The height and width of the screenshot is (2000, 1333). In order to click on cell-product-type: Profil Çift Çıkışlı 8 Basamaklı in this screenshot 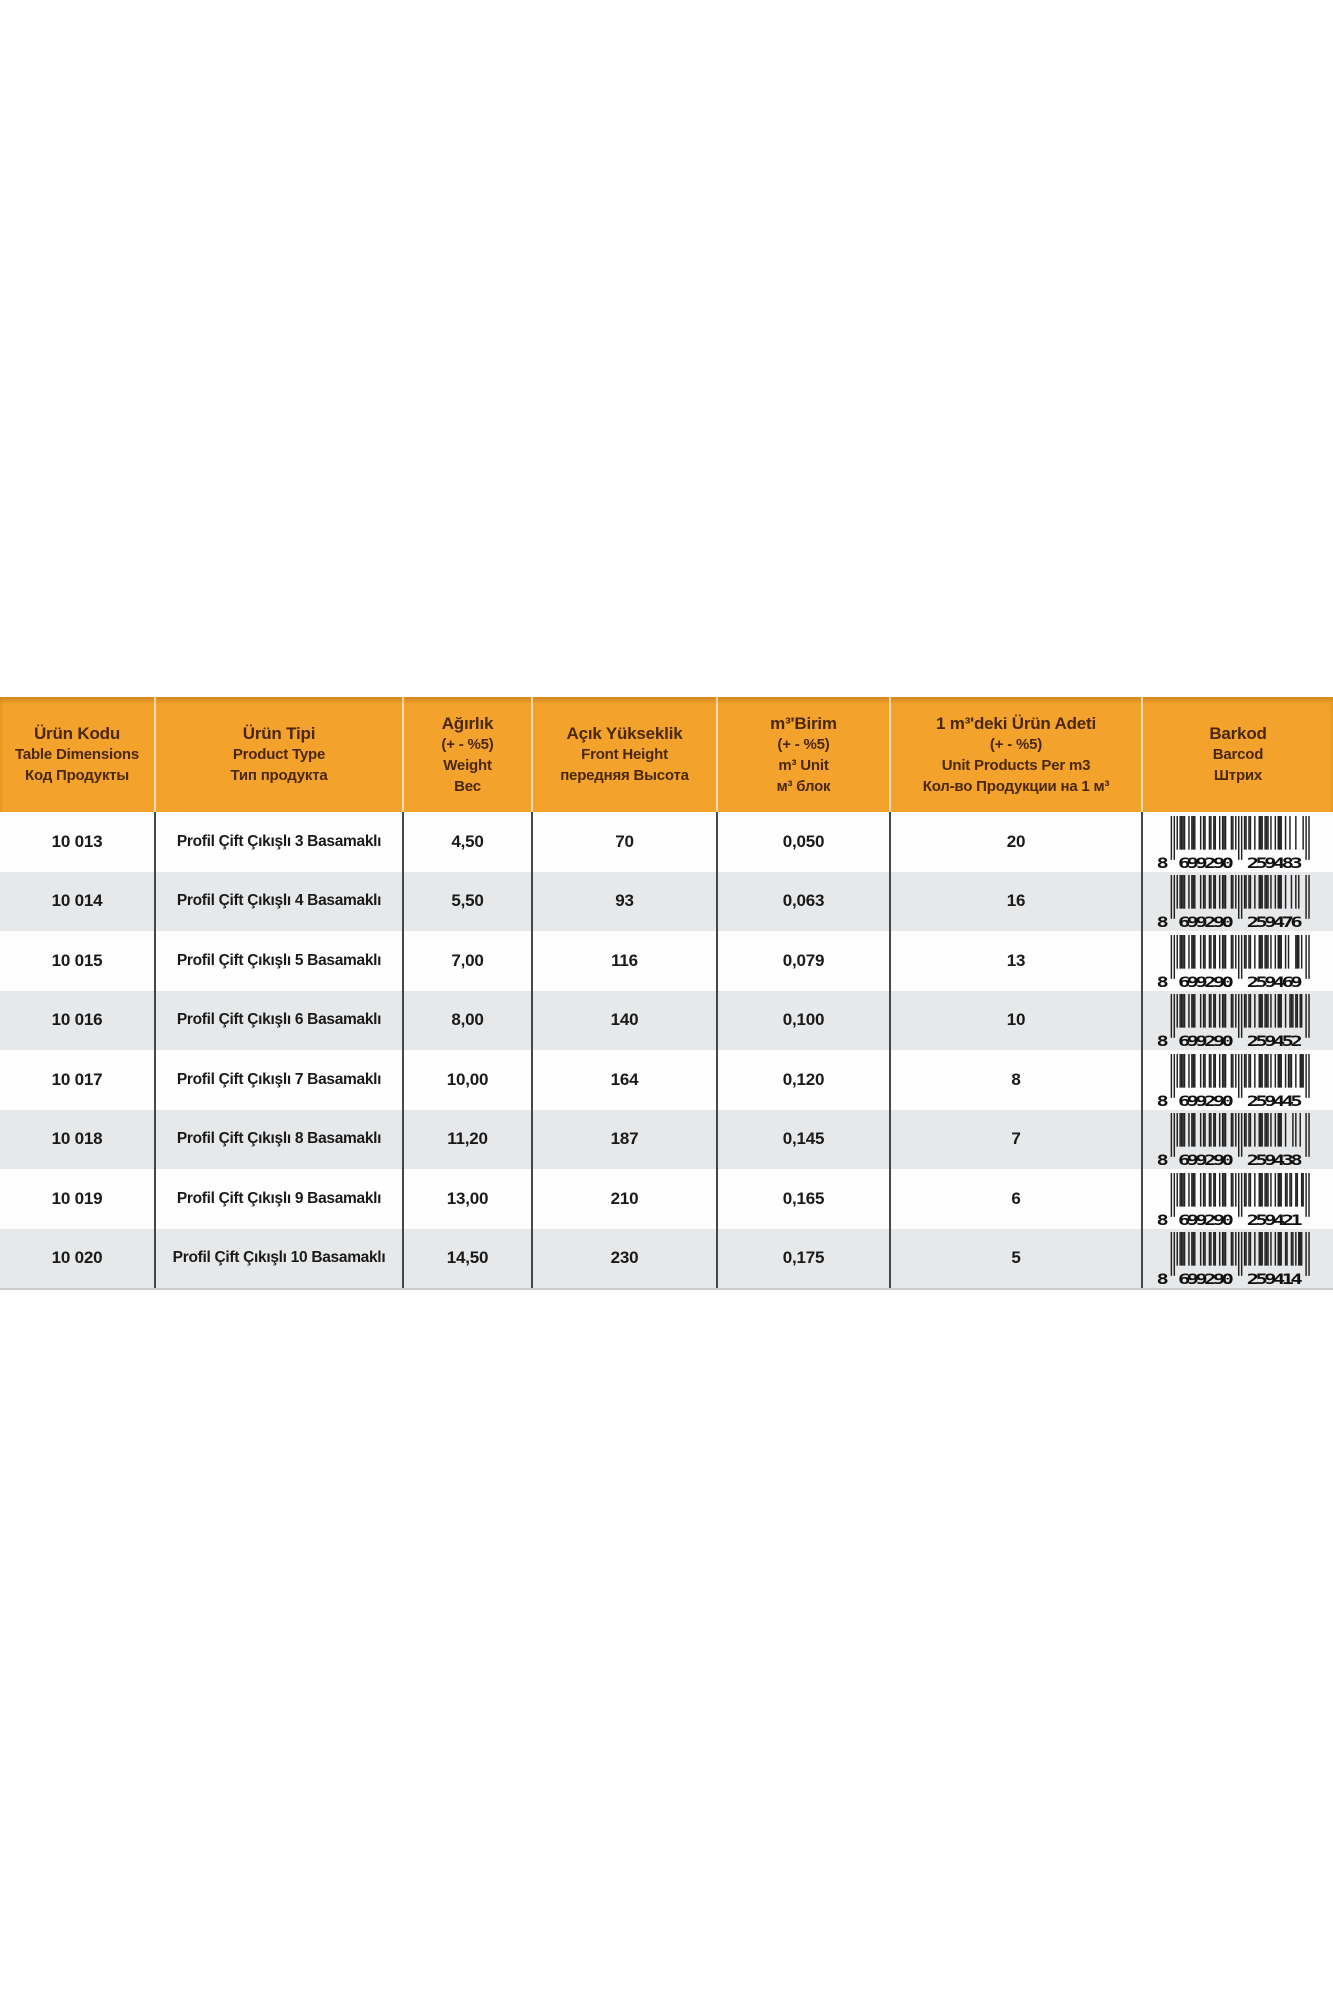, I will do `click(278, 1139)`.